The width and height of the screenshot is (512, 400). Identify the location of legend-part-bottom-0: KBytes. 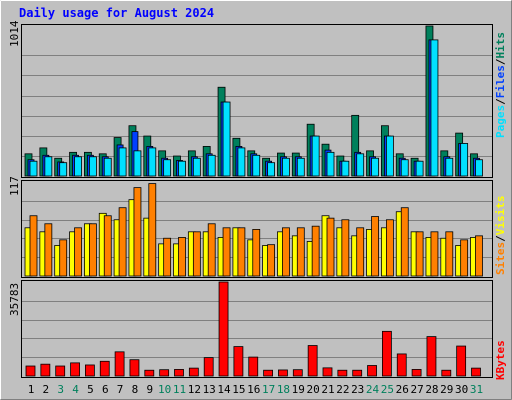
(500, 360).